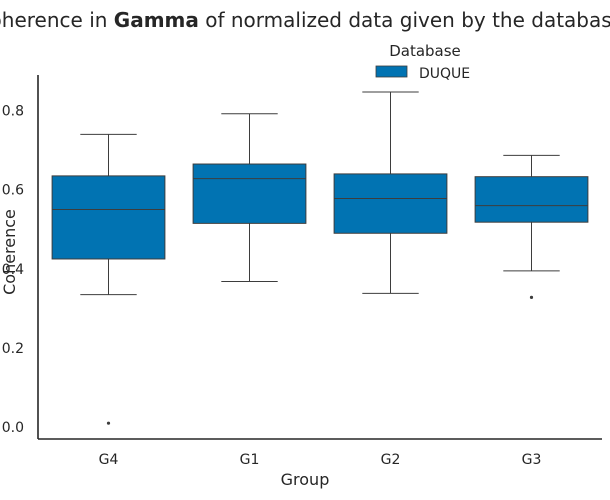  Describe the element at coordinates (425, 51) in the screenshot. I see `legend-title: Database` at that location.